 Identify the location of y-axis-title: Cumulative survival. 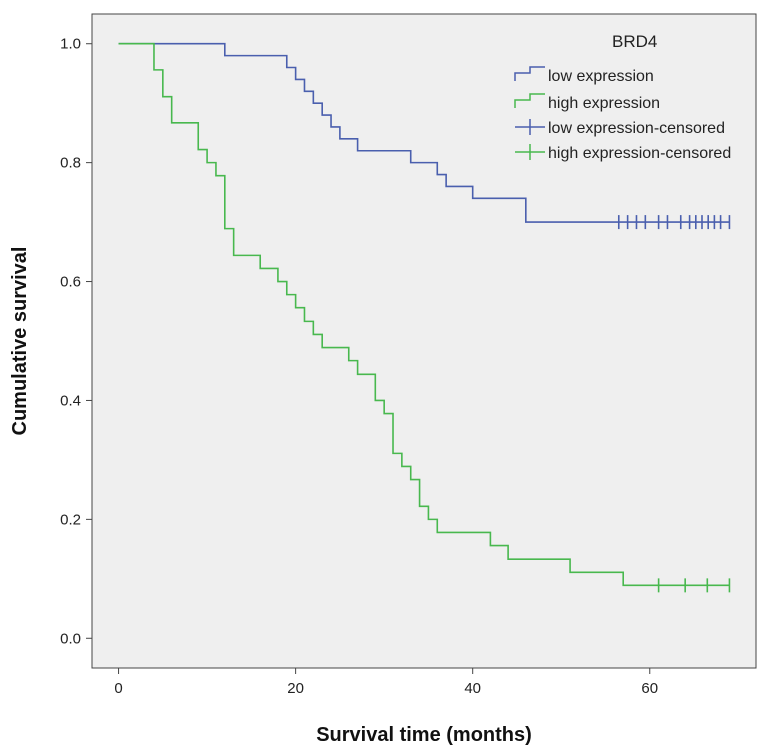
(20, 341).